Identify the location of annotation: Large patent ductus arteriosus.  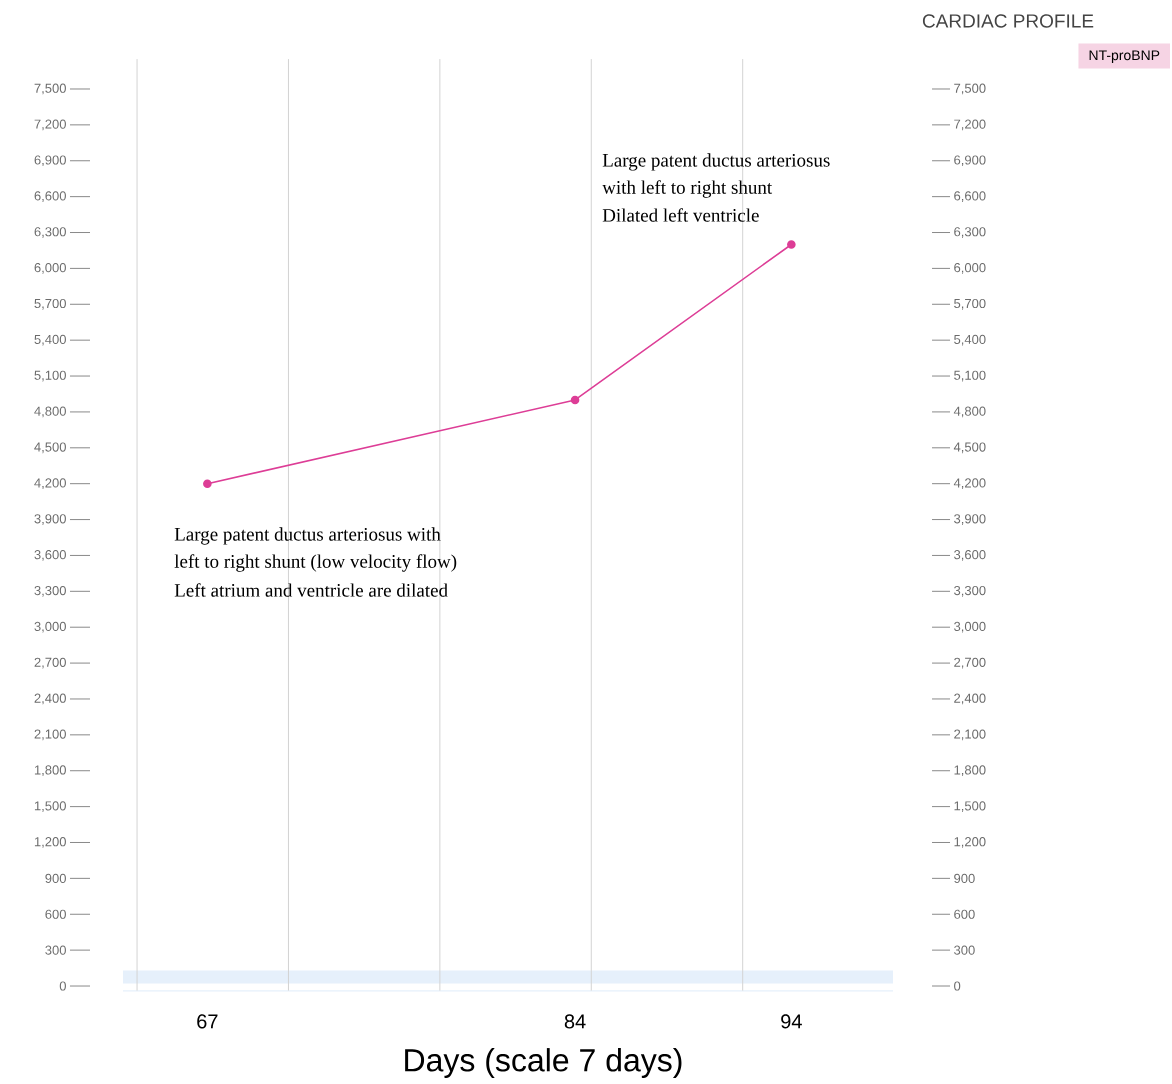
(716, 162).